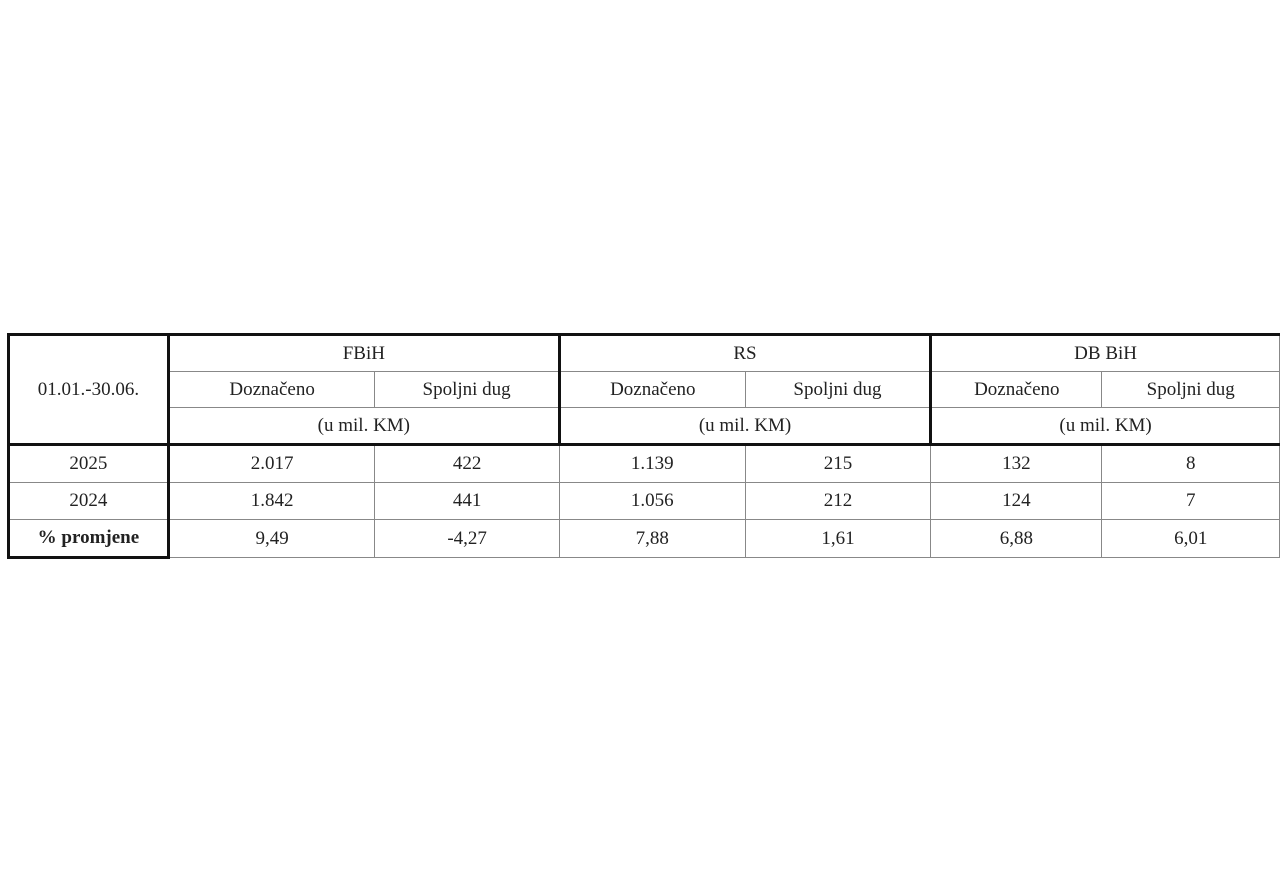  What do you see at coordinates (467, 501) in the screenshot?
I see `cell: 441` at bounding box center [467, 501].